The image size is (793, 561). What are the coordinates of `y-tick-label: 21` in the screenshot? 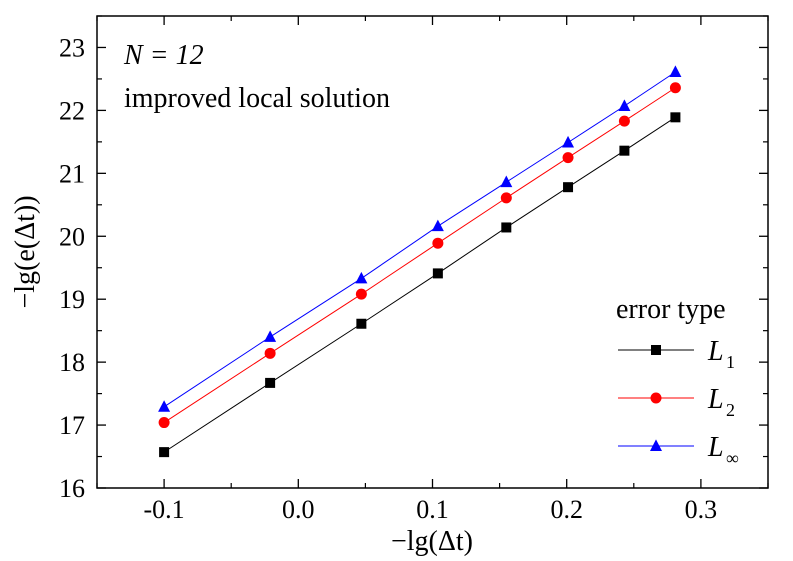 It's located at (72, 173).